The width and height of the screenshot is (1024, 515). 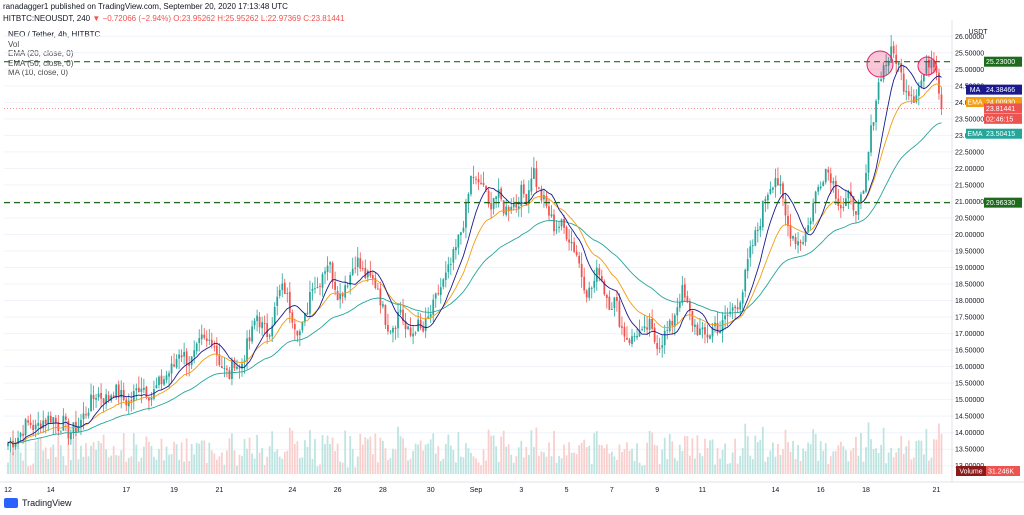 I want to click on legend-item-vol: Vol, so click(x=14, y=44).